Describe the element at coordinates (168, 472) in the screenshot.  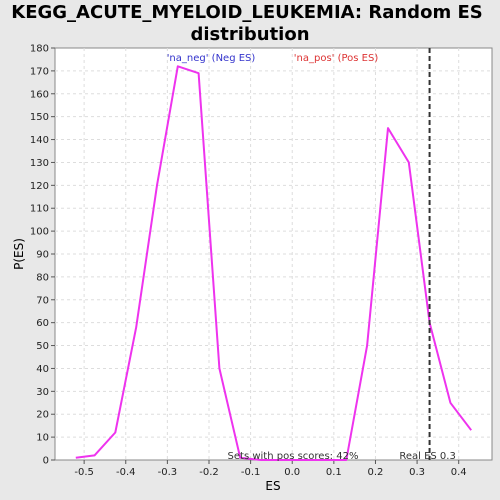
I see `x-tick-label: -0.3` at that location.